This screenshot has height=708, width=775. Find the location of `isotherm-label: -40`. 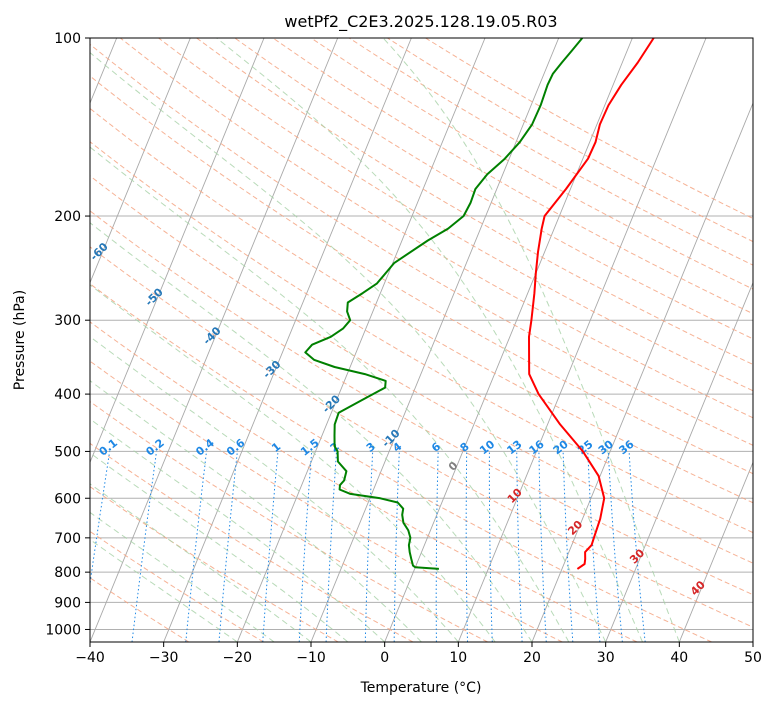

isotherm-label: -40 is located at coordinates (211, 335).